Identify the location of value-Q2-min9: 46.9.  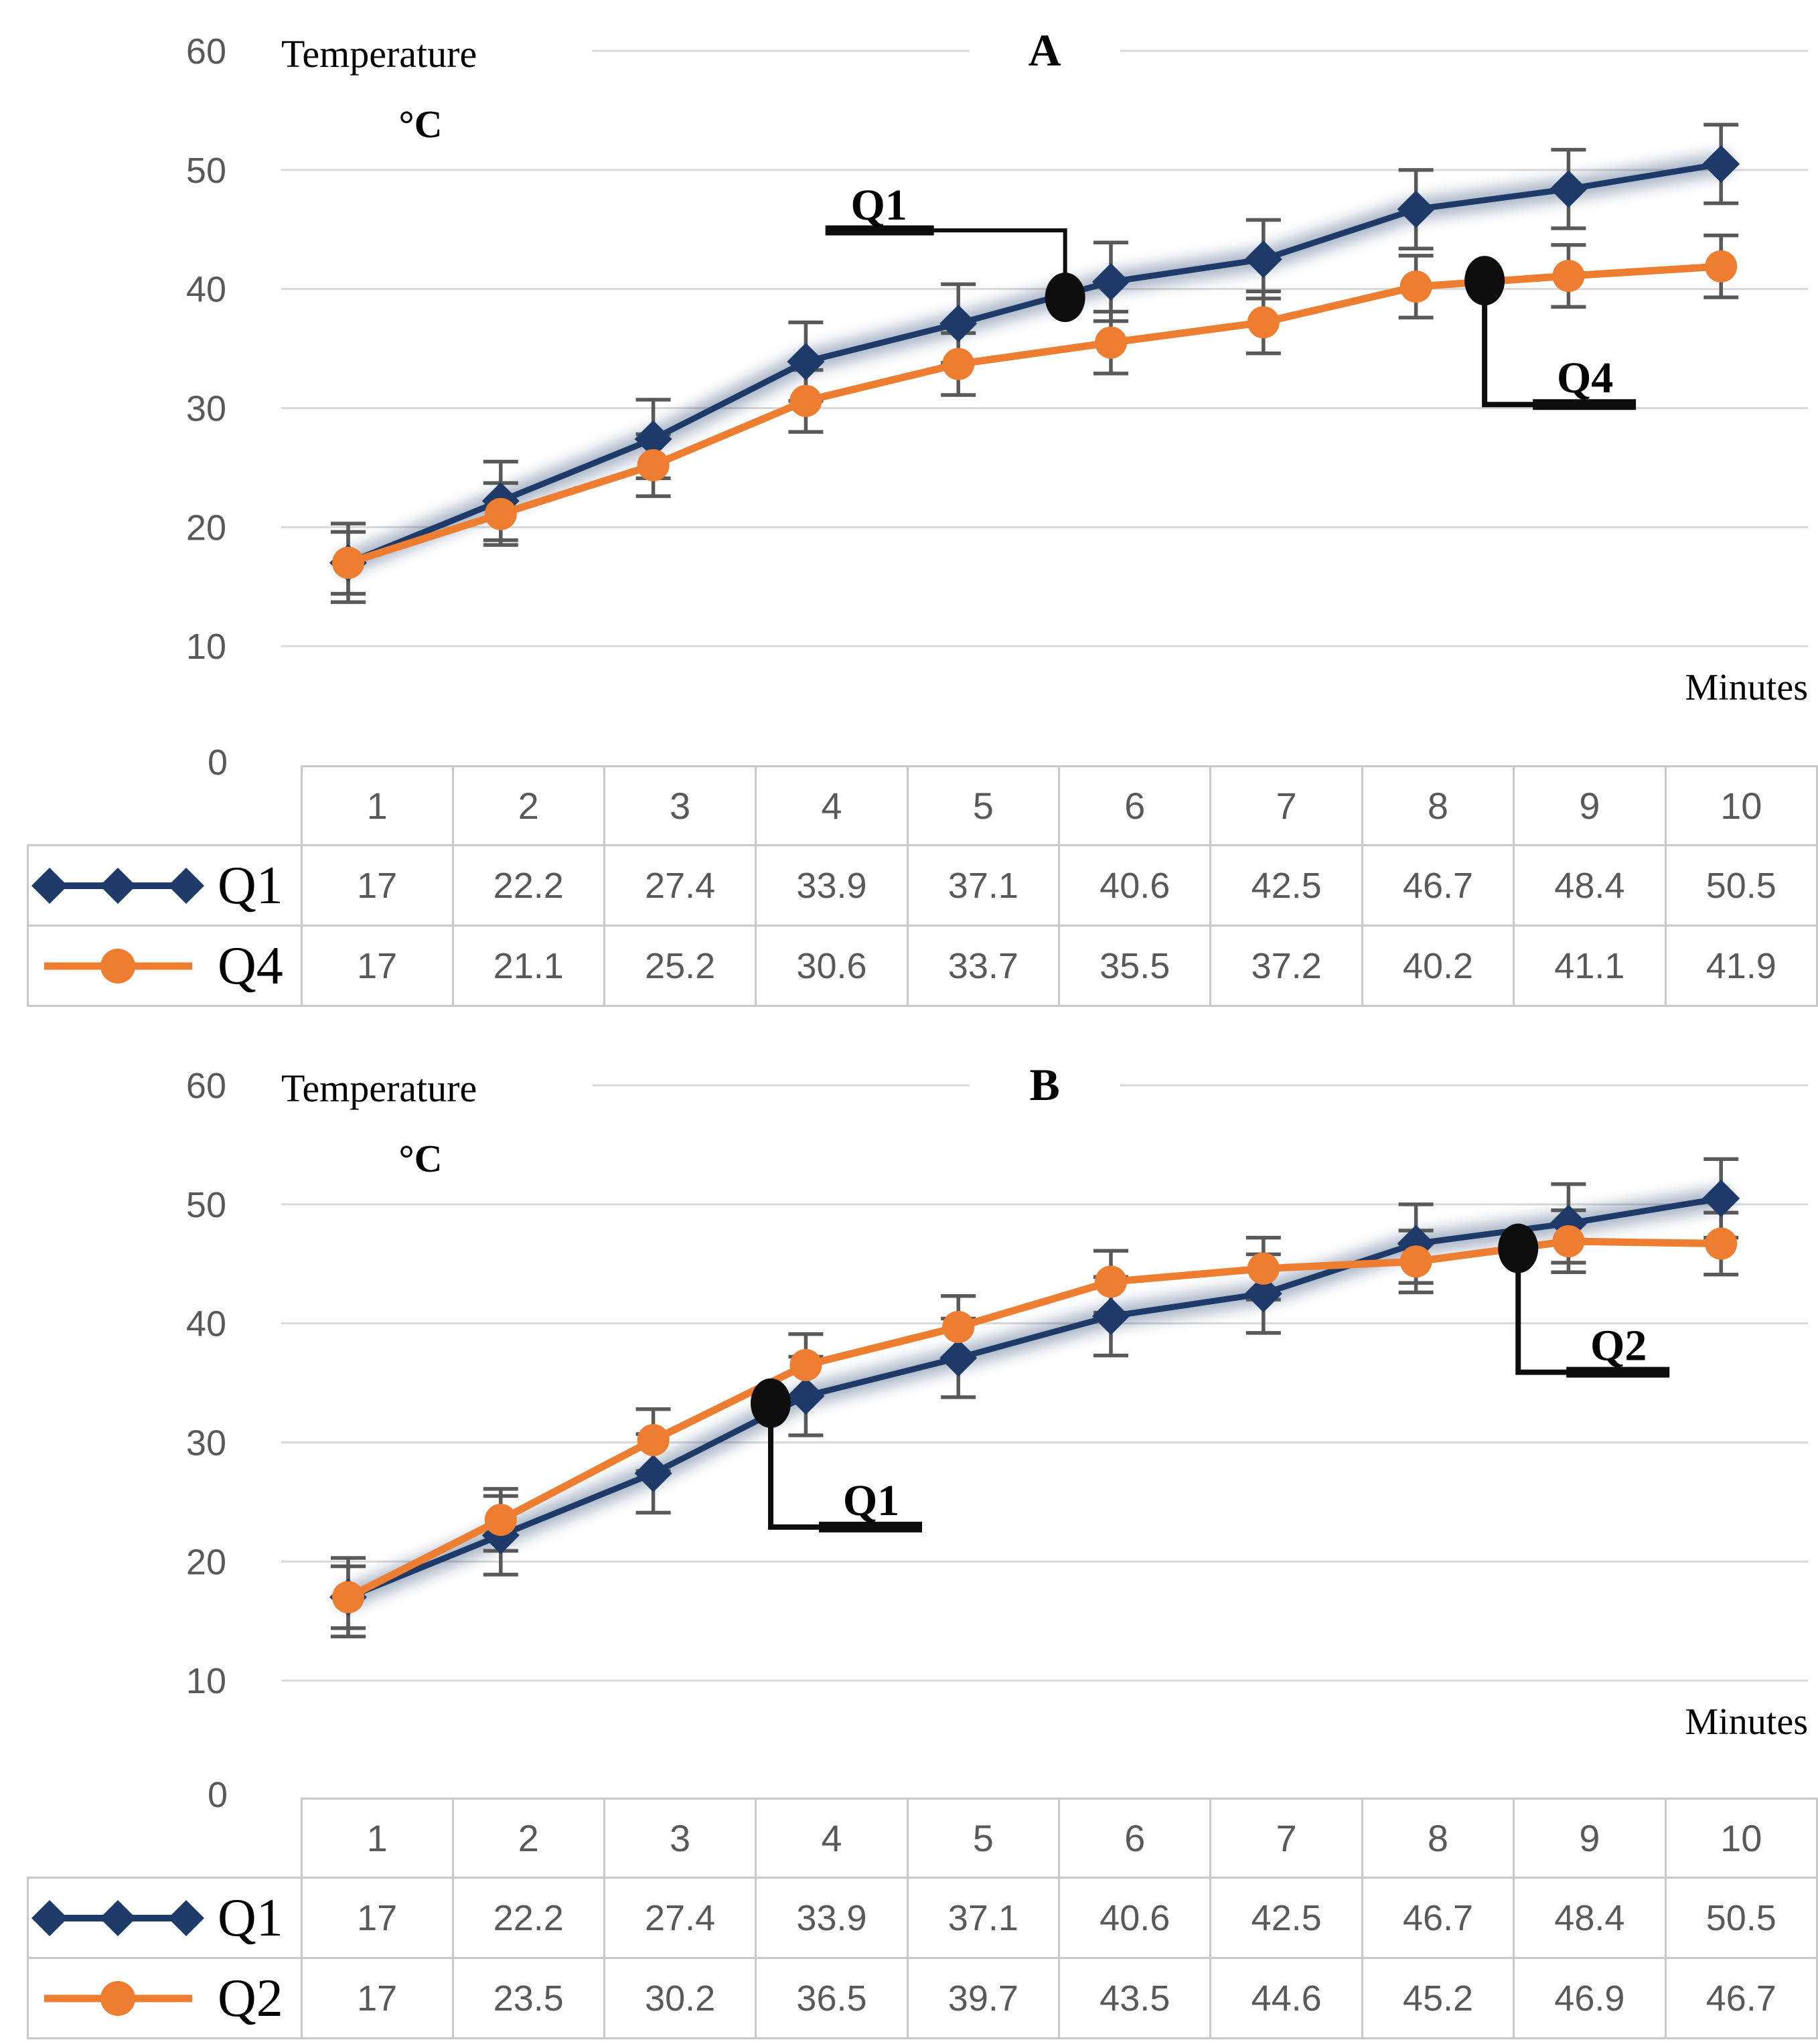
(1590, 1998).